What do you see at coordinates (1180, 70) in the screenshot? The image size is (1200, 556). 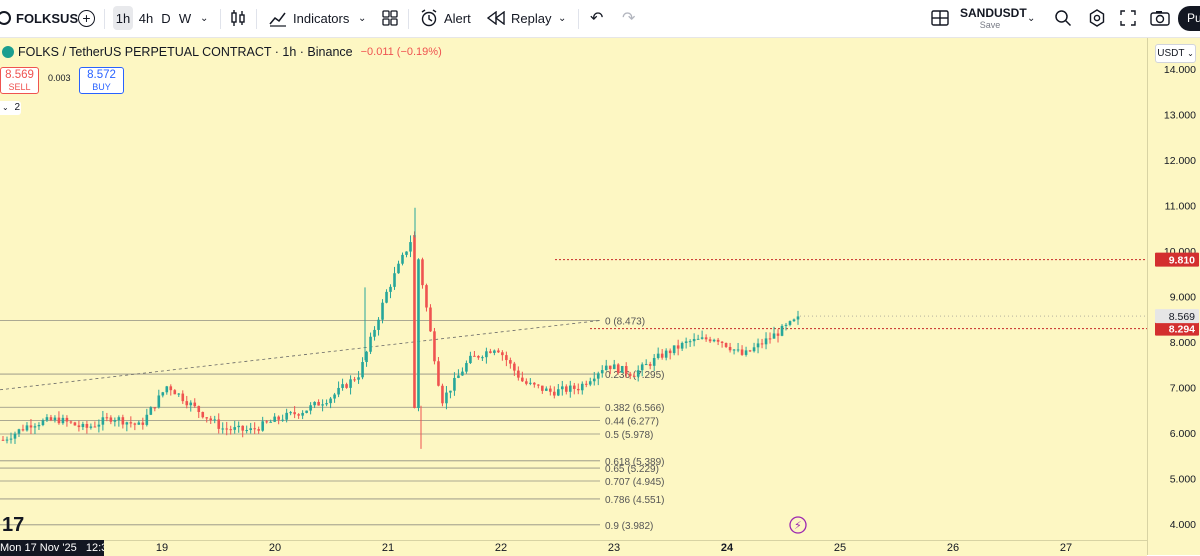 I see `price-tick-label: 14.000` at bounding box center [1180, 70].